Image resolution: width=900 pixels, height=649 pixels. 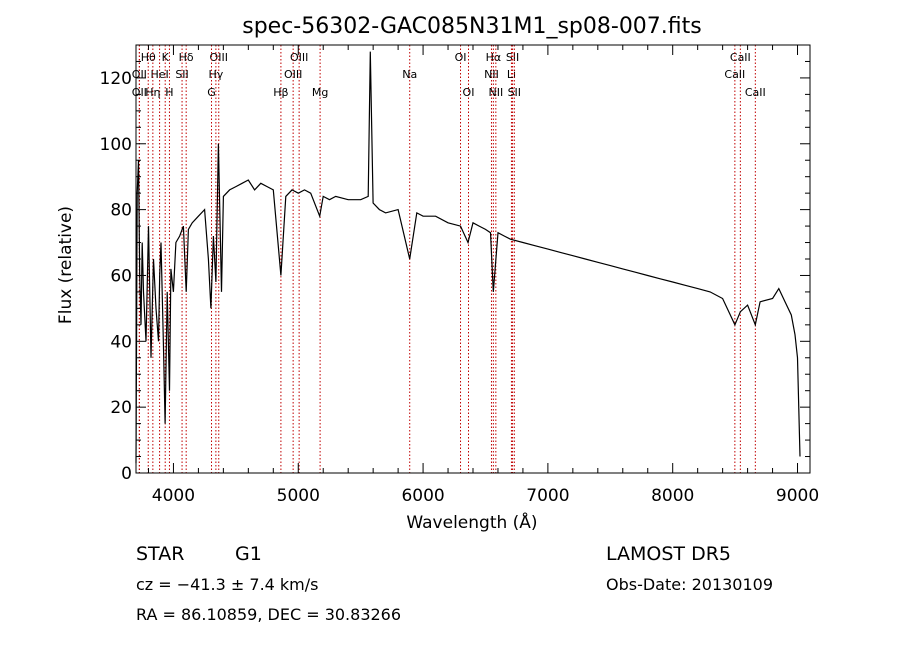 What do you see at coordinates (116, 79) in the screenshot?
I see `y-tick-label: 120` at bounding box center [116, 79].